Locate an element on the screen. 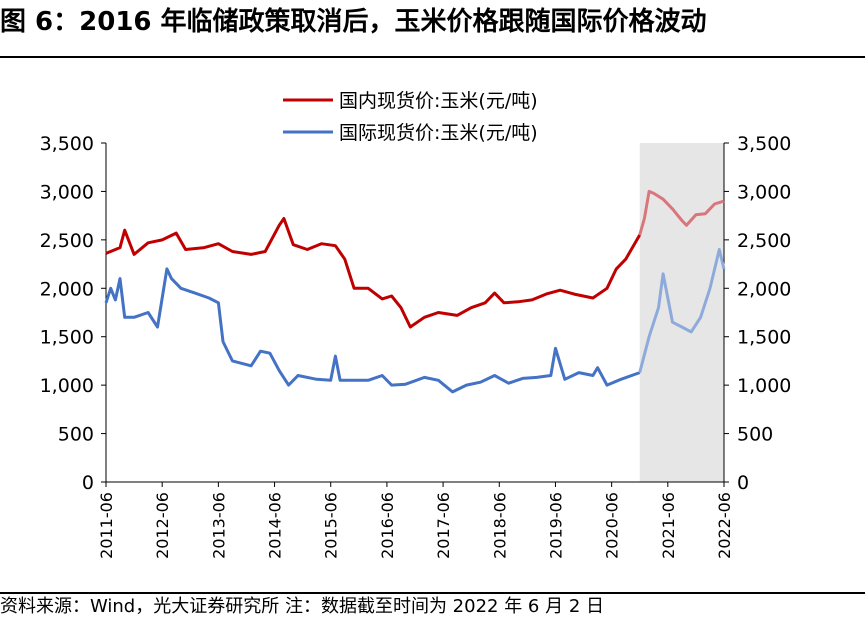 Image resolution: width=865 pixels, height=621 pixels. y2-tick-label: 500 is located at coordinates (755, 435).